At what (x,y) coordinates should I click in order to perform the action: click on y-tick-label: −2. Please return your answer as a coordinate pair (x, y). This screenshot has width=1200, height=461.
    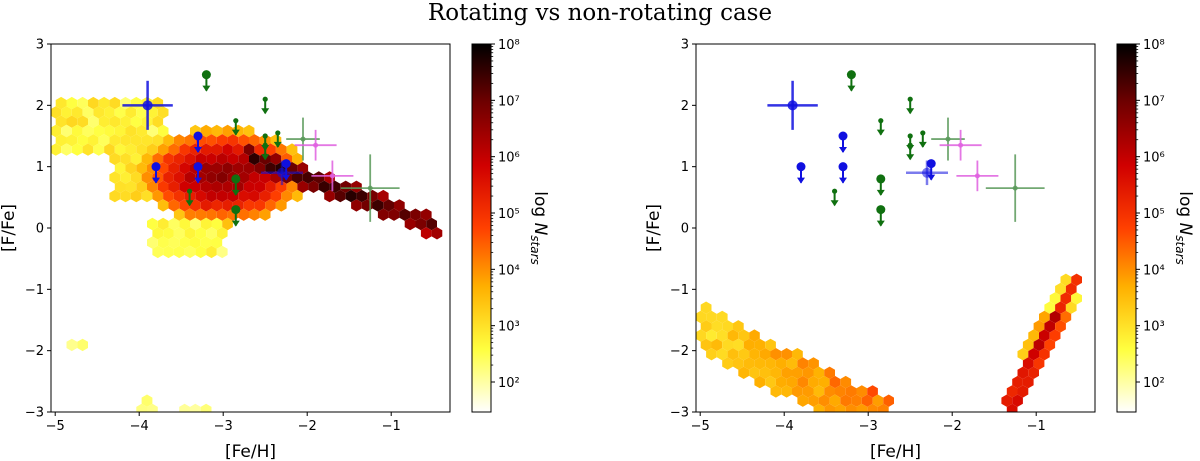
    Looking at the image, I should click on (34, 351).